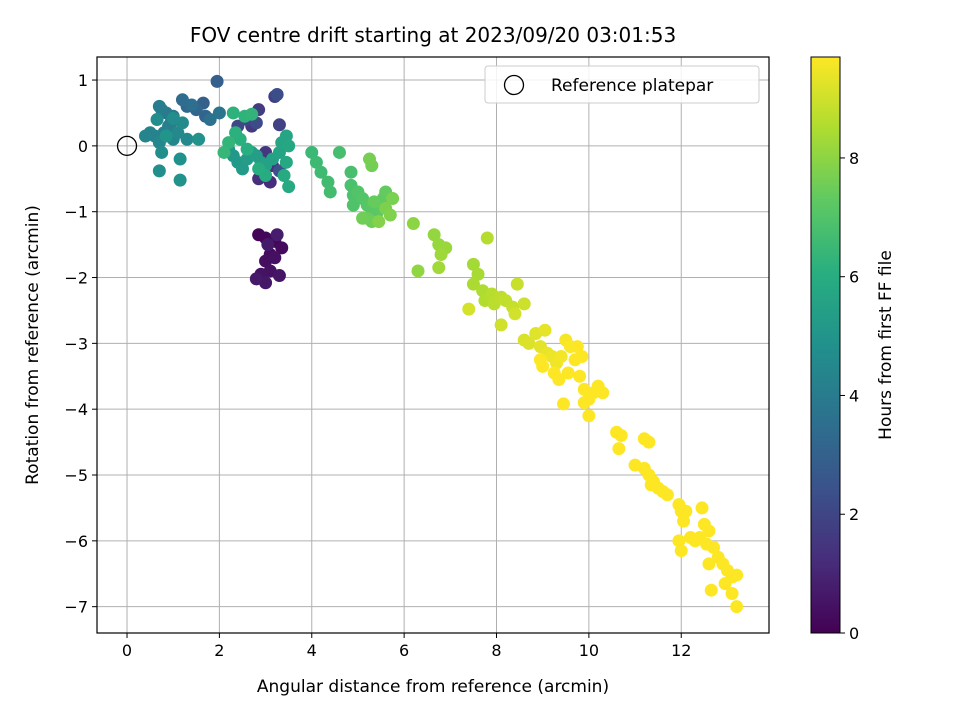  Describe the element at coordinates (83, 146) in the screenshot. I see `y-tick-label: 0` at that location.